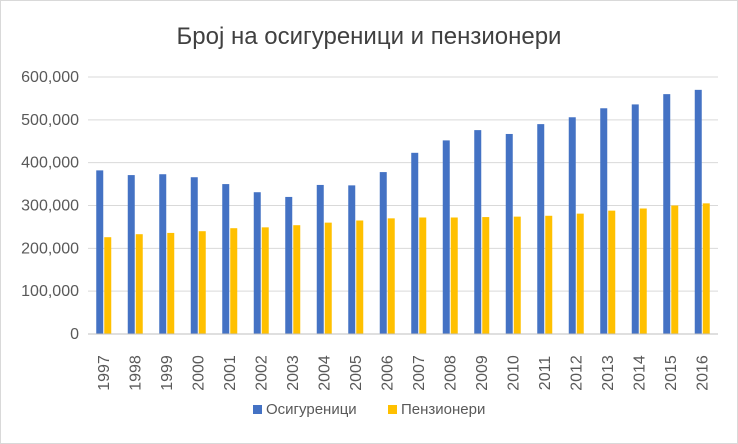  Describe the element at coordinates (104, 373) in the screenshot. I see `x-tick-label: 1997` at that location.